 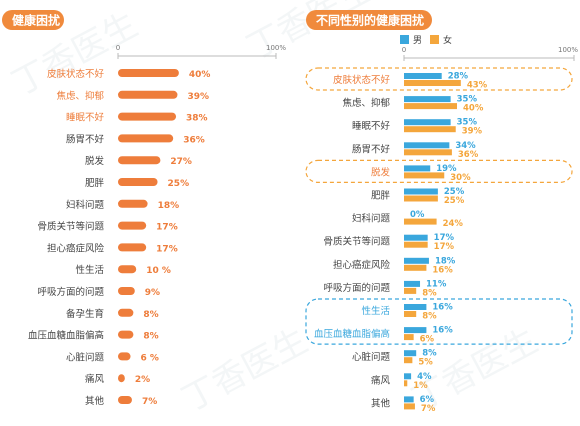 I want to click on value-label-female: 16%, so click(x=442, y=270).